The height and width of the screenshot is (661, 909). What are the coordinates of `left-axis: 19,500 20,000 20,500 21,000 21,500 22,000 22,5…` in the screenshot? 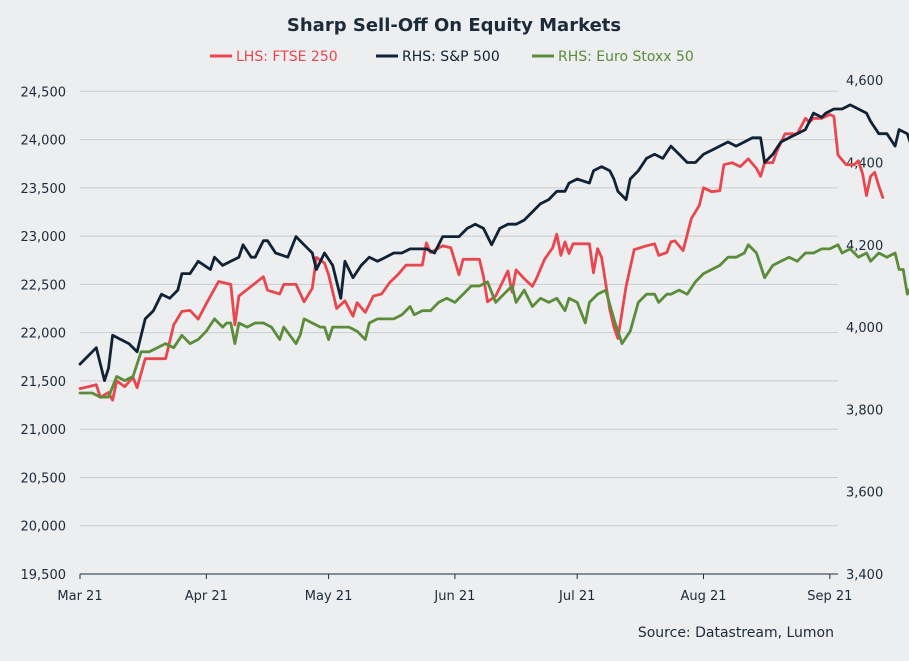 It's located at (44, 334).